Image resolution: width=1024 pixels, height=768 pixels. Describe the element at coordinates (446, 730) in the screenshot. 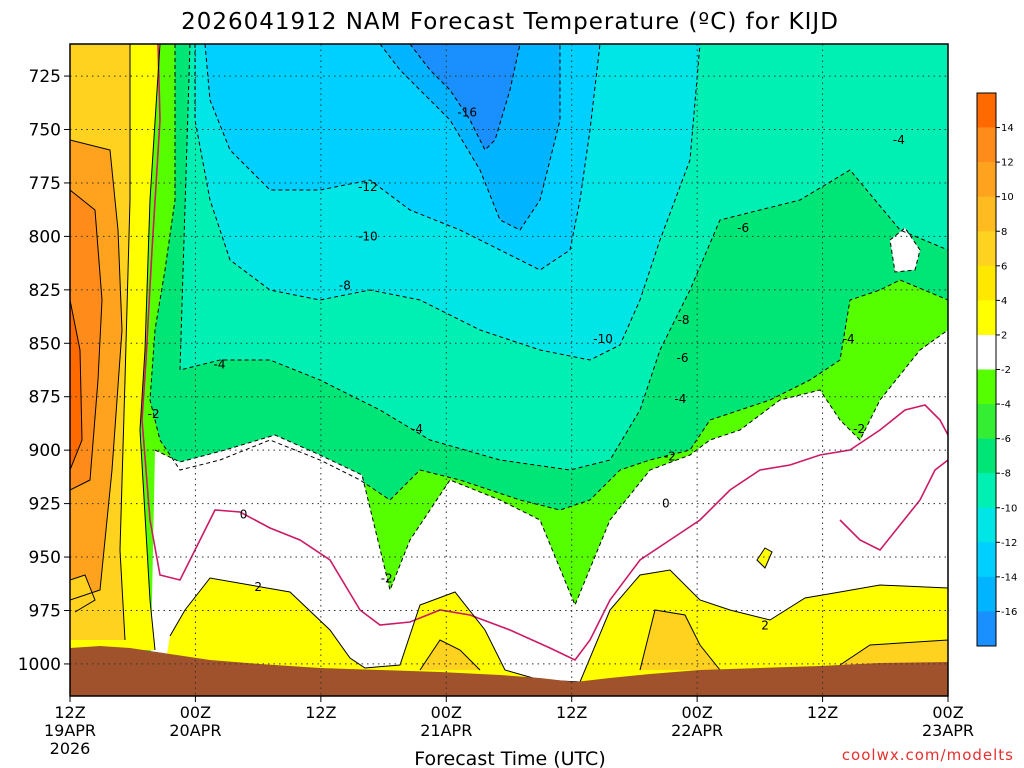

I see `x-tick-label-3-1: 21APR` at that location.